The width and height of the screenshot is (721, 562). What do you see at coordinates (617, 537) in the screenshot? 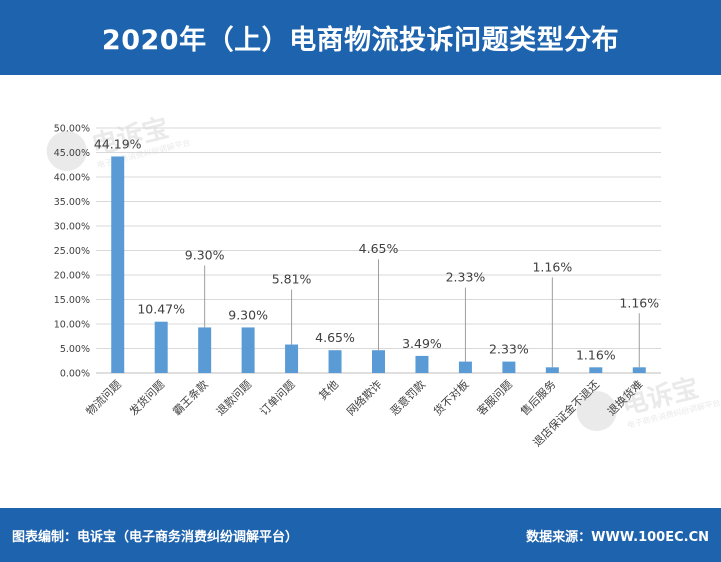
I see `footer-source: 数据来源：WWW.100EC.CN` at bounding box center [617, 537].